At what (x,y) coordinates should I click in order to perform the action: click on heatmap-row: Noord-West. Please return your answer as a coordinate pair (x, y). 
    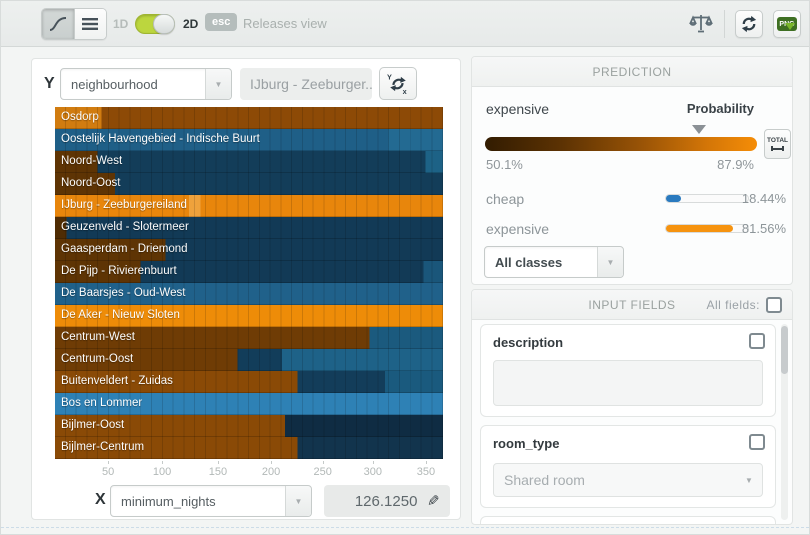
    Looking at the image, I should click on (249, 162).